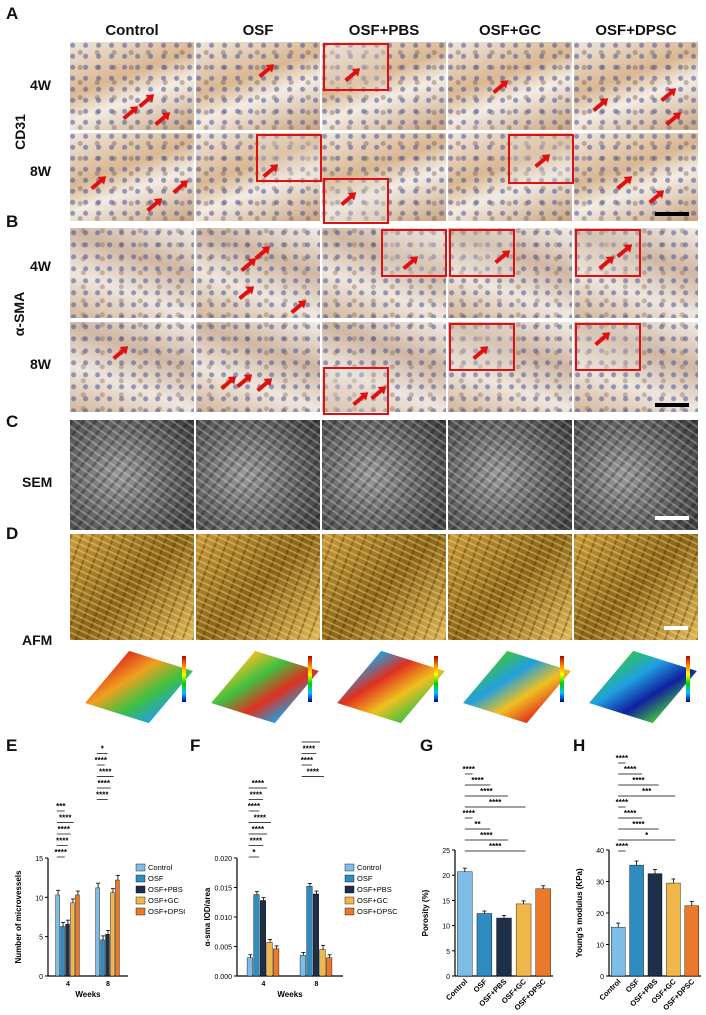 Image resolution: width=706 pixels, height=1015 pixels. Describe the element at coordinates (676, 628) in the screenshot. I see `scale-bar-afm` at that location.